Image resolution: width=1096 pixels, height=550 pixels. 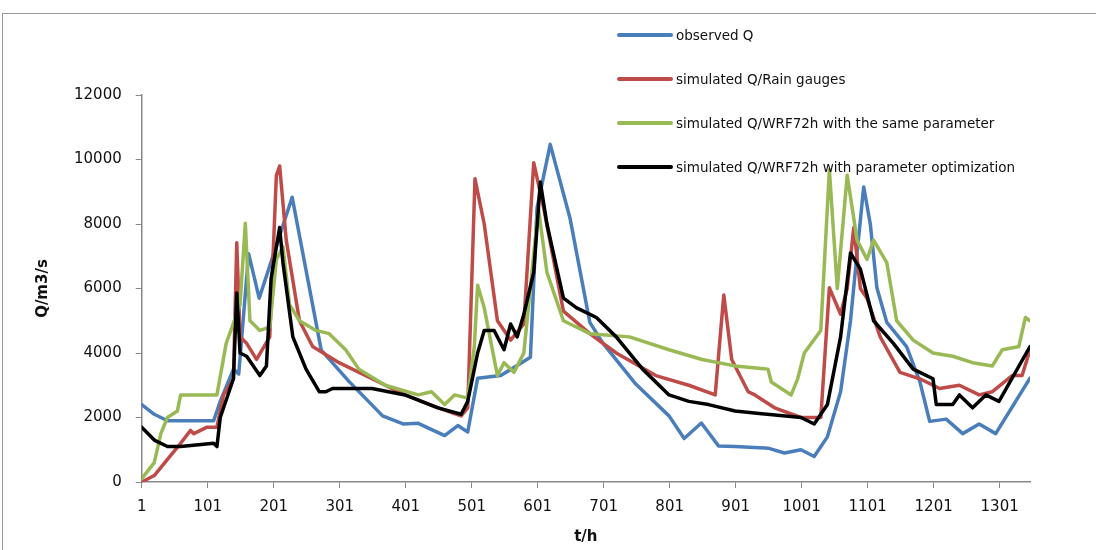 I want to click on x-tick-label: 501, so click(x=472, y=505).